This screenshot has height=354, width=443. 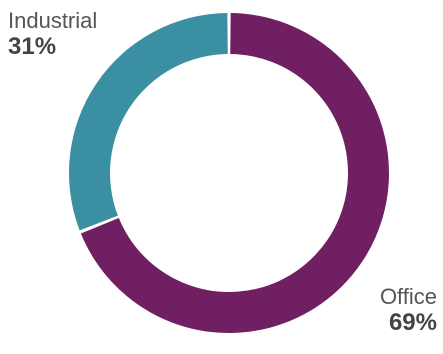 I want to click on slice-name-office: Office, so click(x=408, y=296).